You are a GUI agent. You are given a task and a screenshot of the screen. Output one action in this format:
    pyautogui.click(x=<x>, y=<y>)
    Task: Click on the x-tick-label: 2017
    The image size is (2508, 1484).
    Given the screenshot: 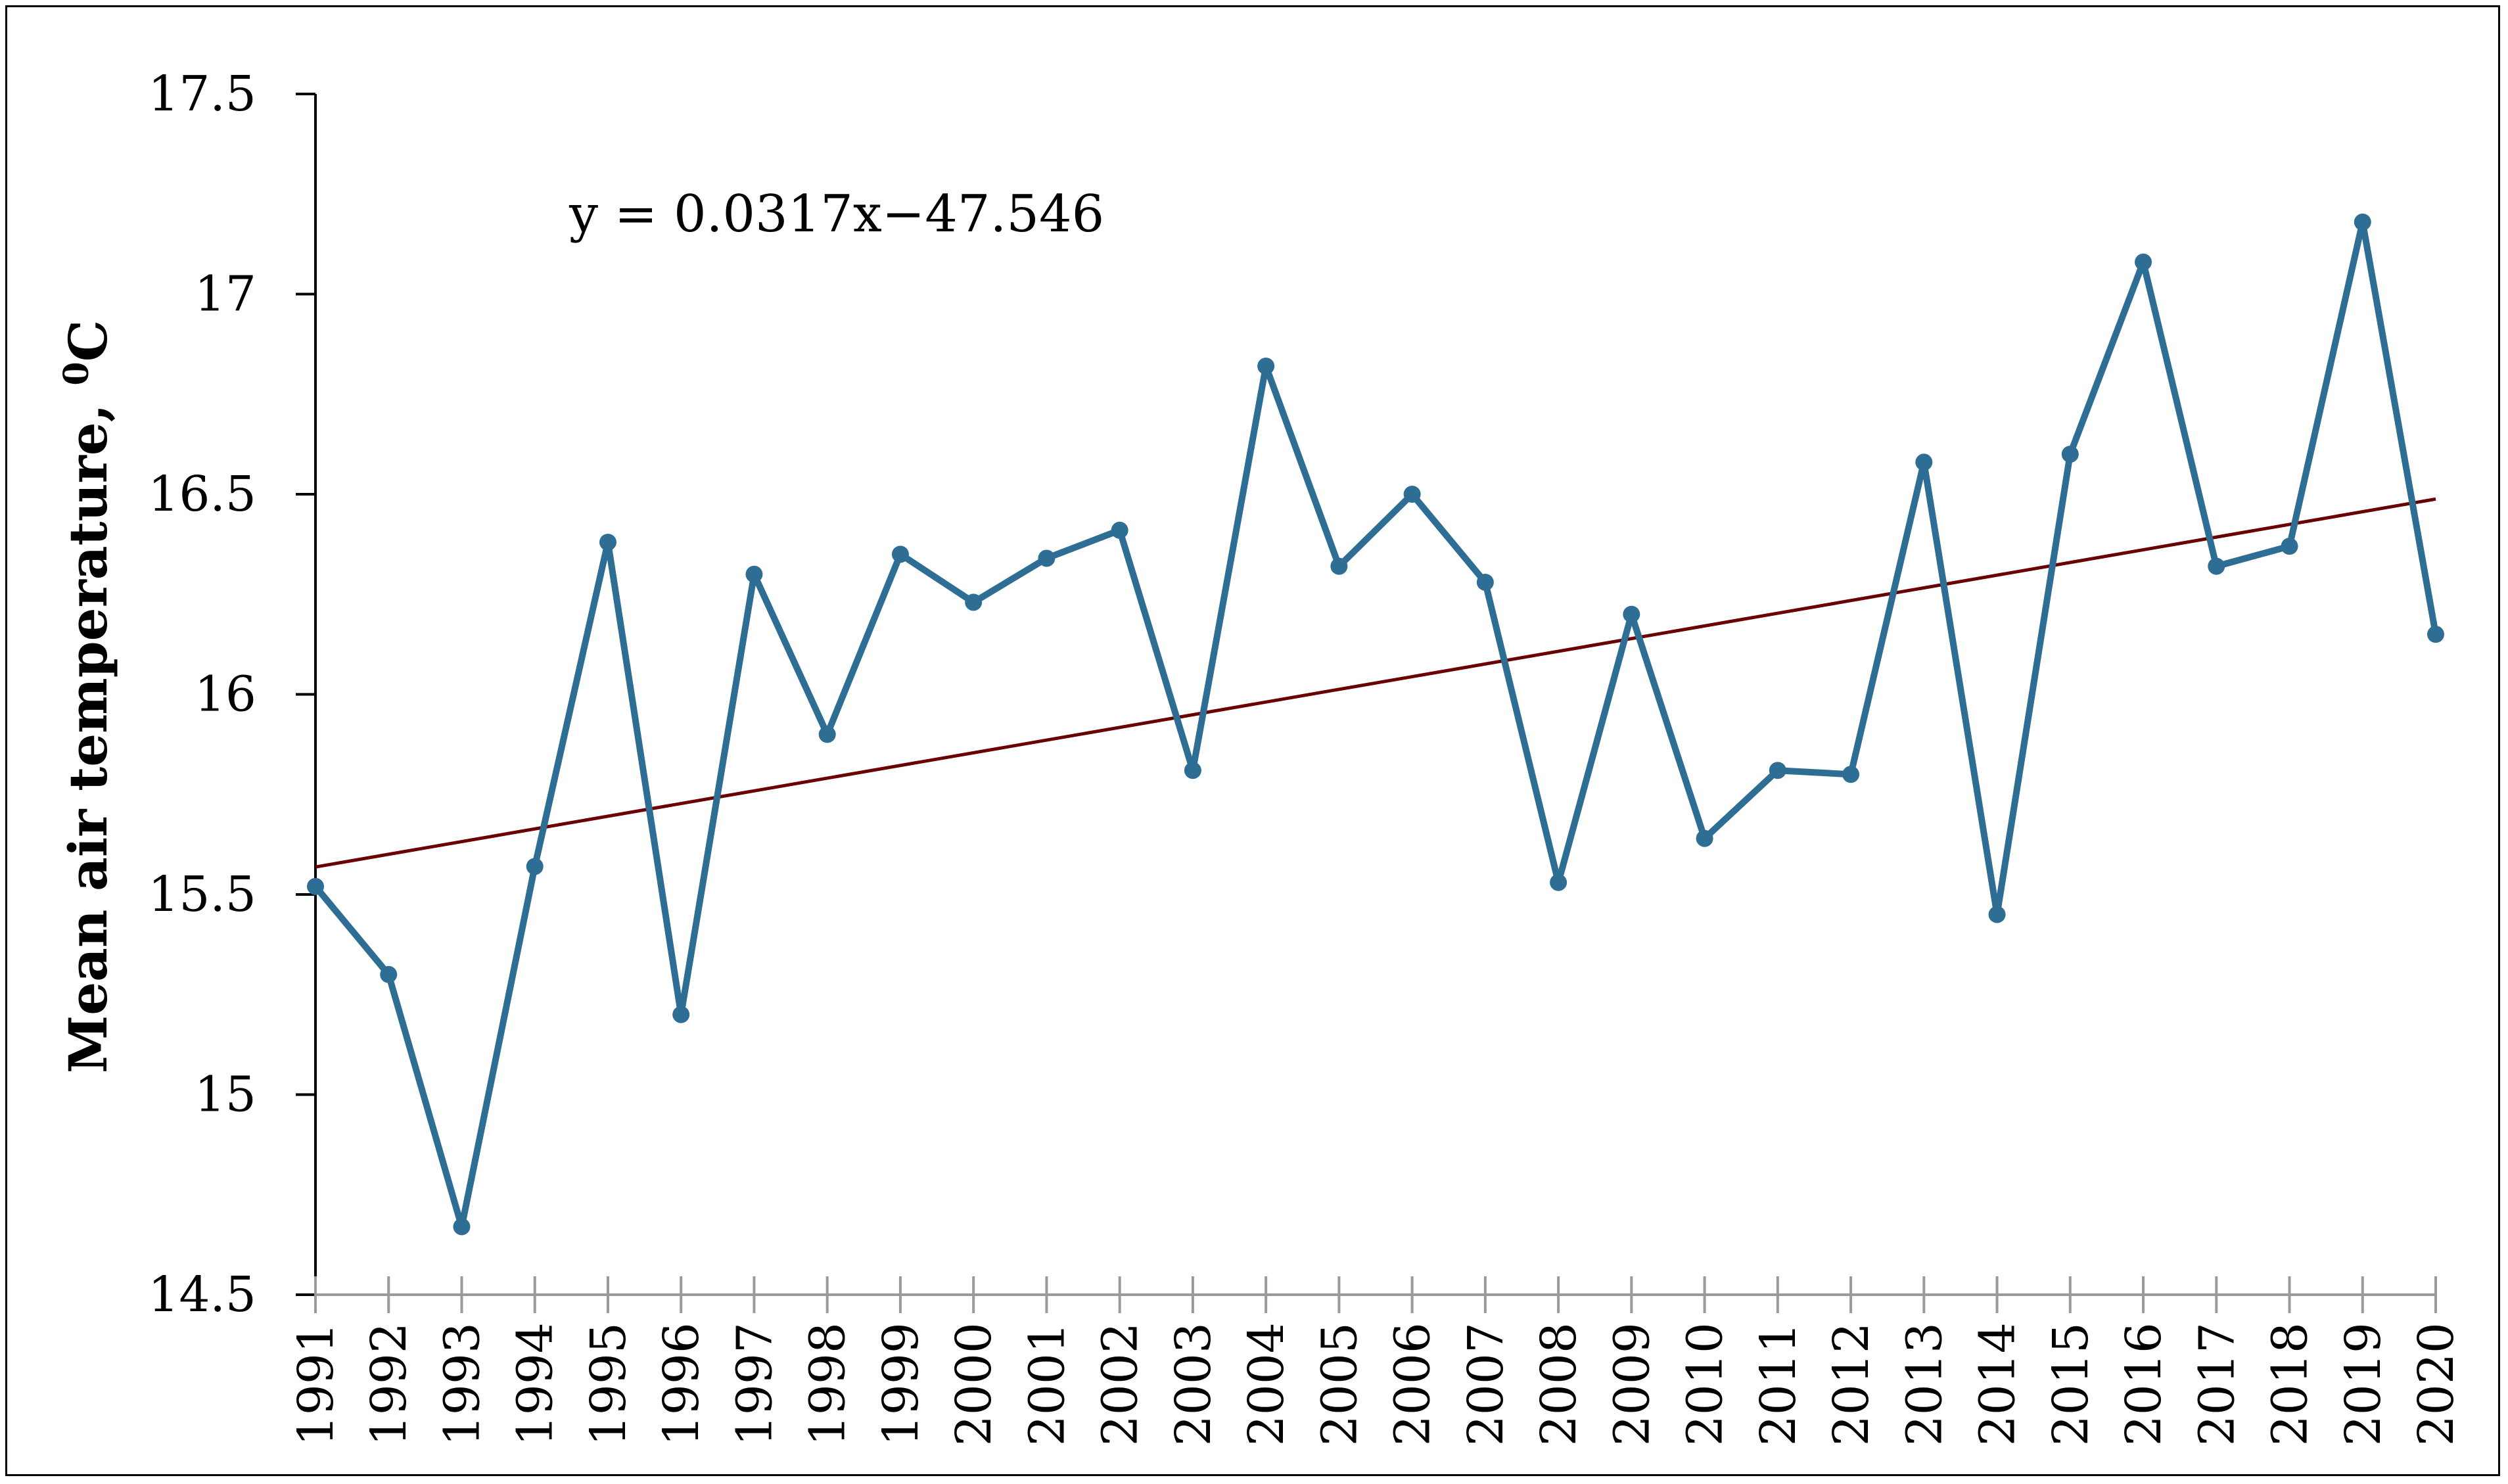 What is the action you would take?
    pyautogui.click(x=2217, y=1384)
    